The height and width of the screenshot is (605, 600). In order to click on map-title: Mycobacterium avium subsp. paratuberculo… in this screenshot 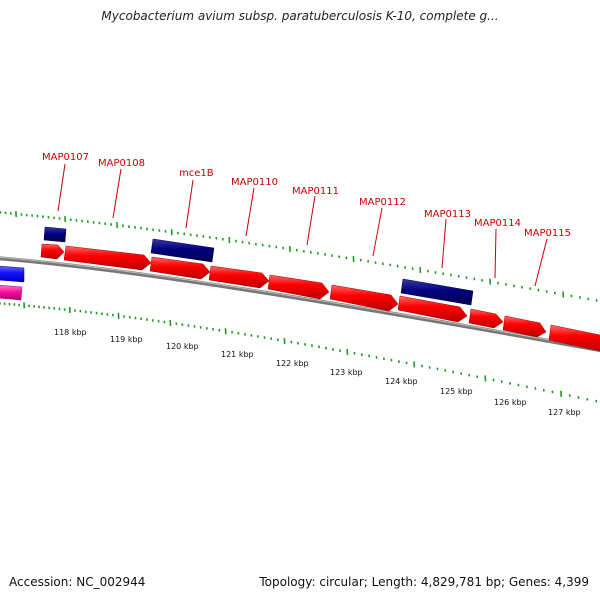, I will do `click(300, 16)`.